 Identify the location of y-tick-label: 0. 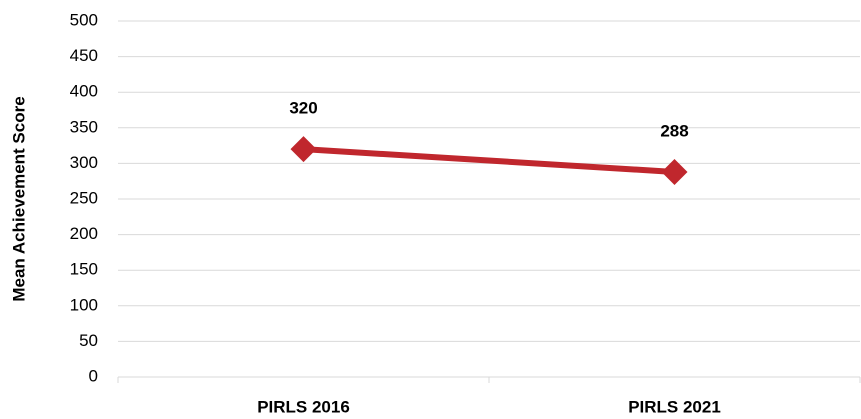
(93, 375).